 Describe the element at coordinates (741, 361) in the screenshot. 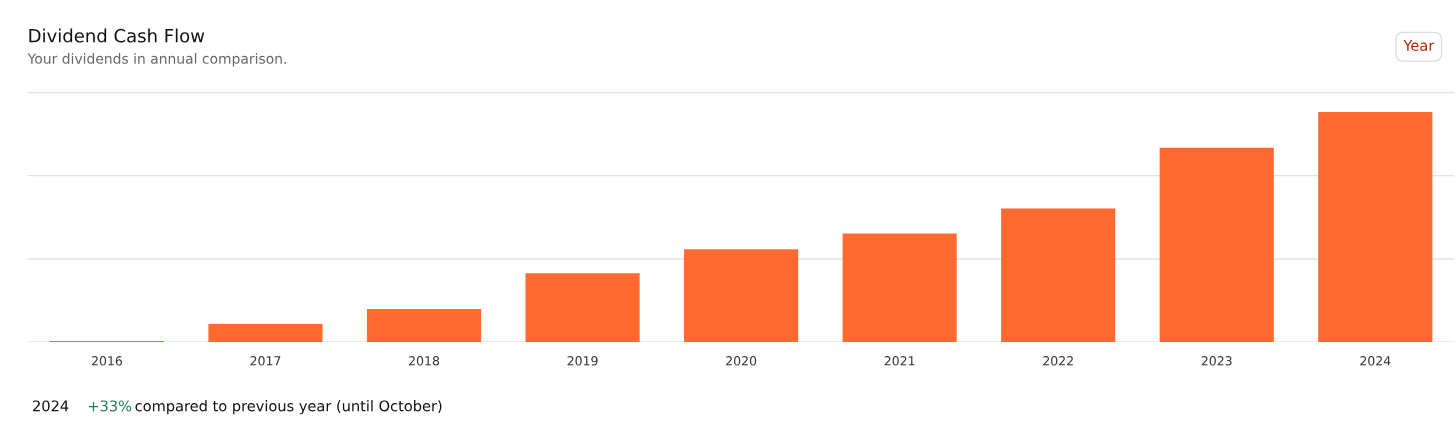

I see `x-tick-label: 2020` at that location.